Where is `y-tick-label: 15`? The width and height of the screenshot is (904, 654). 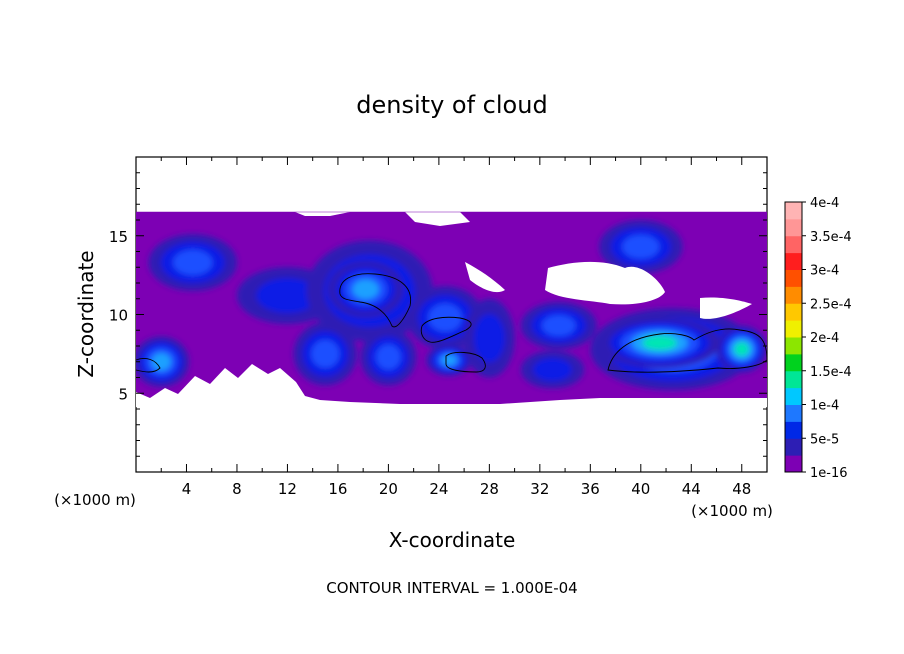
y-tick-label: 15 is located at coordinates (118, 237).